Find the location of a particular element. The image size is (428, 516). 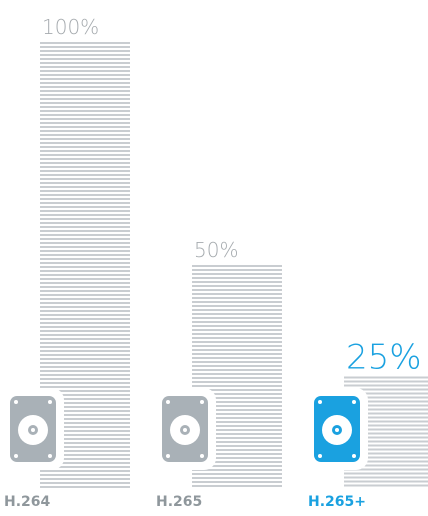

category-label: H.265 is located at coordinates (179, 502).